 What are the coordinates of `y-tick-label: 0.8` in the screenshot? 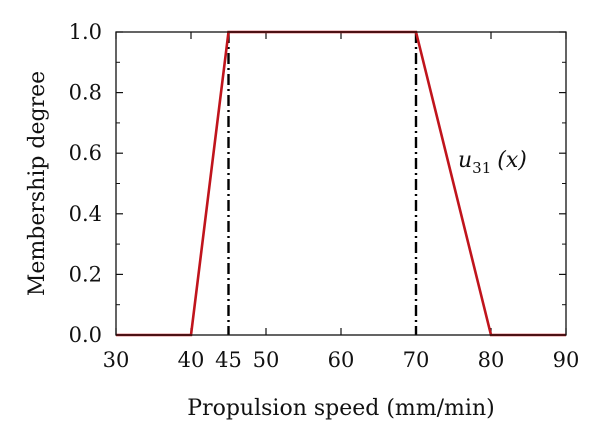 It's located at (85, 93).